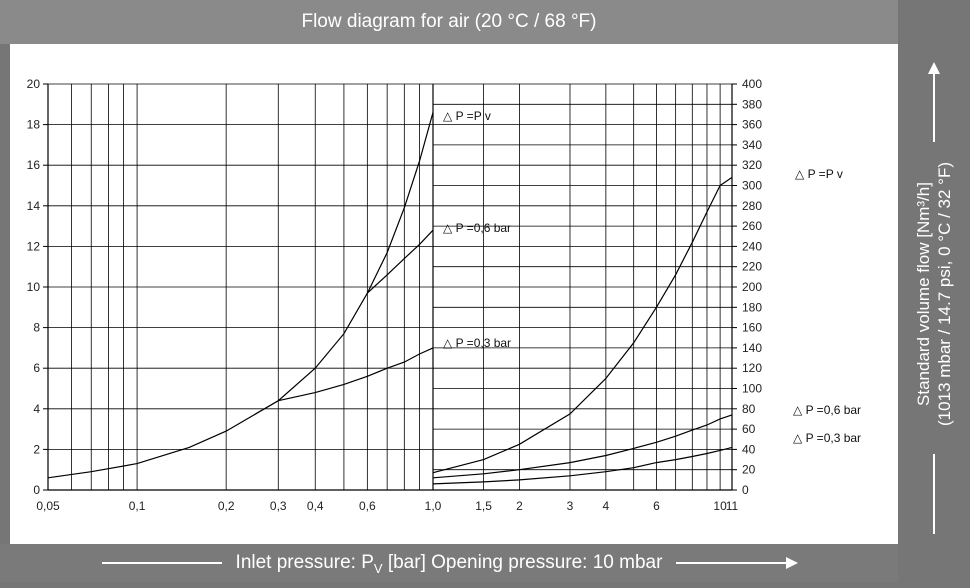  I want to click on y-tick-label: 280, so click(752, 206).